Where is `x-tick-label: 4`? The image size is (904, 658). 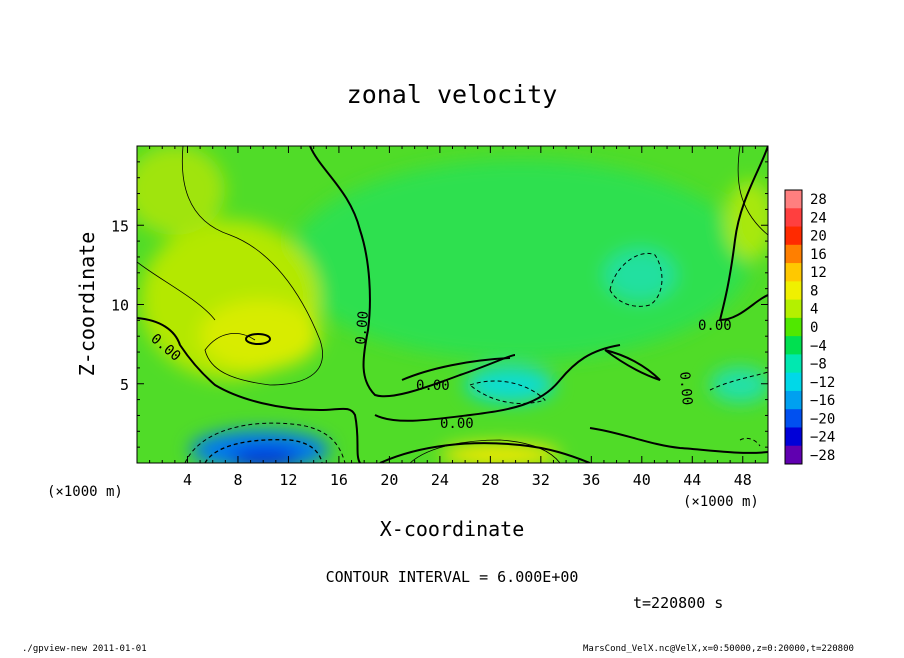 x-tick-label: 4 is located at coordinates (187, 480).